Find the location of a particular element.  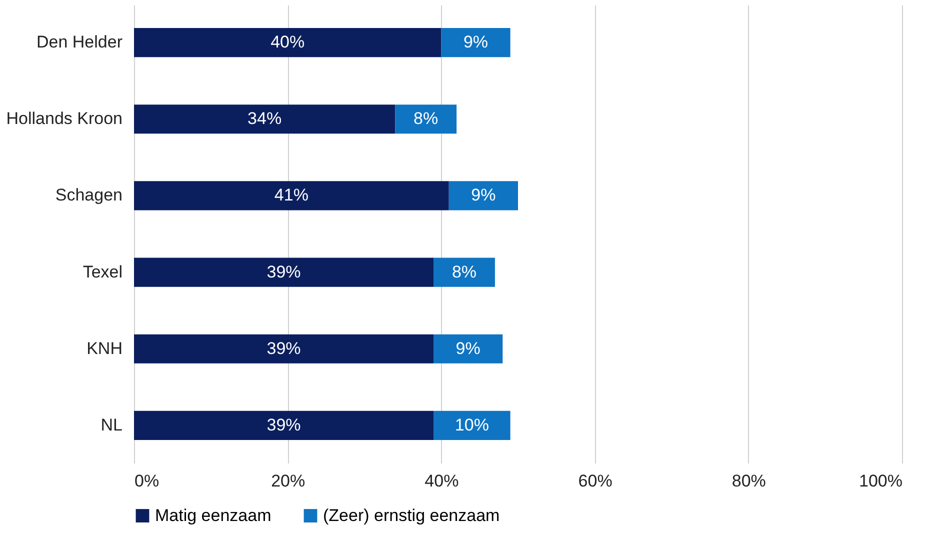

y-tick-label: Hollands Kroon is located at coordinates (64, 118).